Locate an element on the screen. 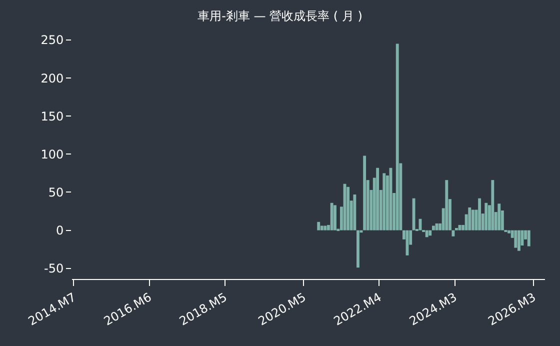  y-tick-label: 150 is located at coordinates (52, 116).